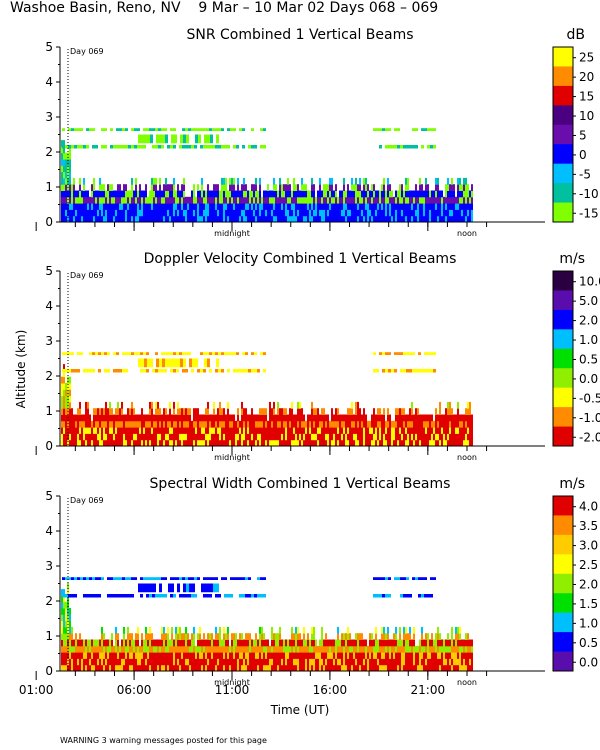 The height and width of the screenshot is (750, 600). Describe the element at coordinates (330, 690) in the screenshot. I see `x-tick-label: 16:00` at that location.